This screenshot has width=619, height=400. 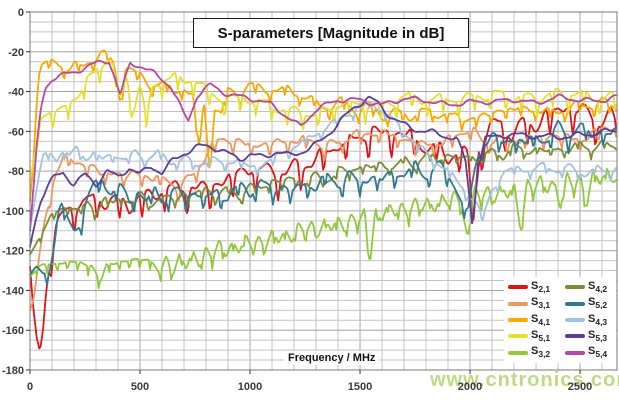 I want to click on legend-label: S4,3, so click(x=598, y=319).